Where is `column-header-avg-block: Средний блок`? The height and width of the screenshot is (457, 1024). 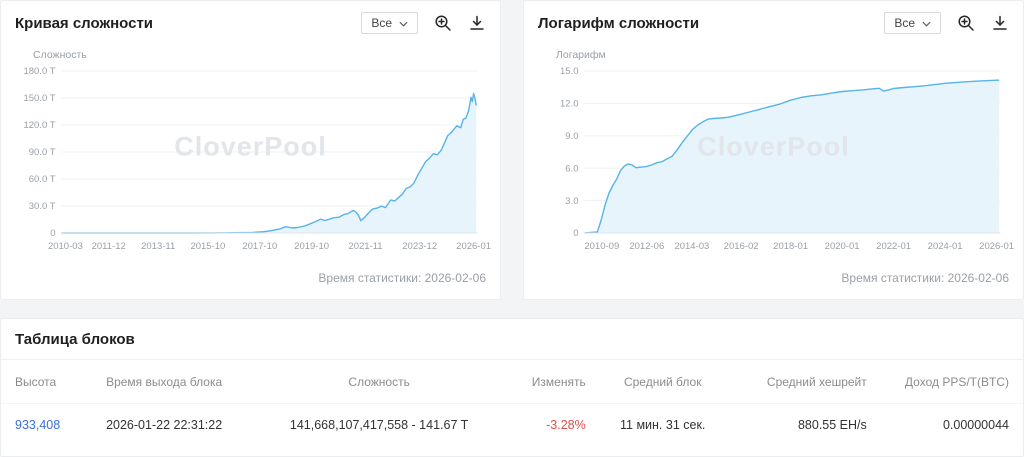
column-header-avg-block: Средний блок is located at coordinates (662, 382).